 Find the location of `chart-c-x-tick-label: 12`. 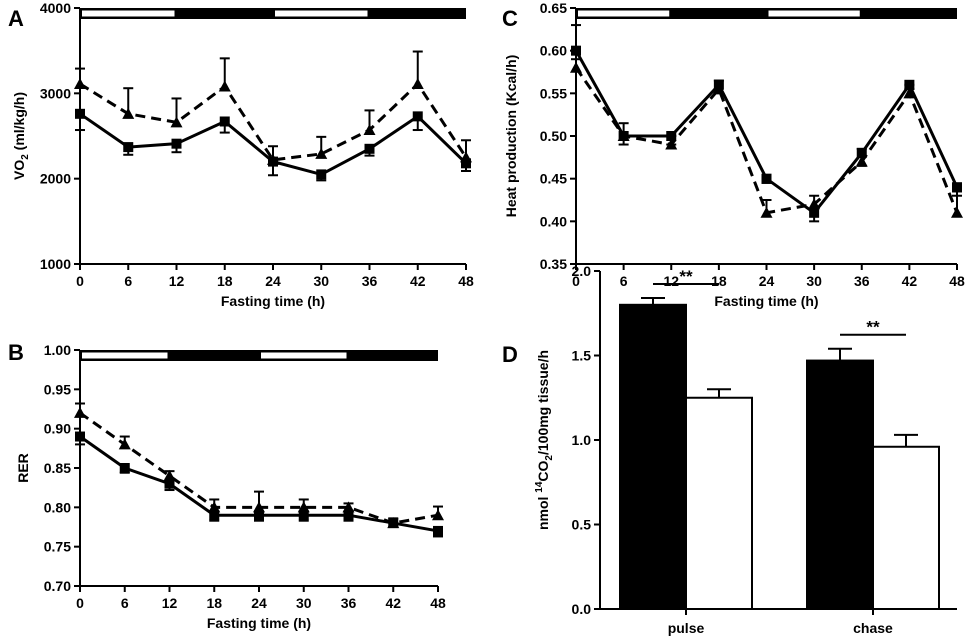

chart-c-x-tick-label: 12 is located at coordinates (671, 281).